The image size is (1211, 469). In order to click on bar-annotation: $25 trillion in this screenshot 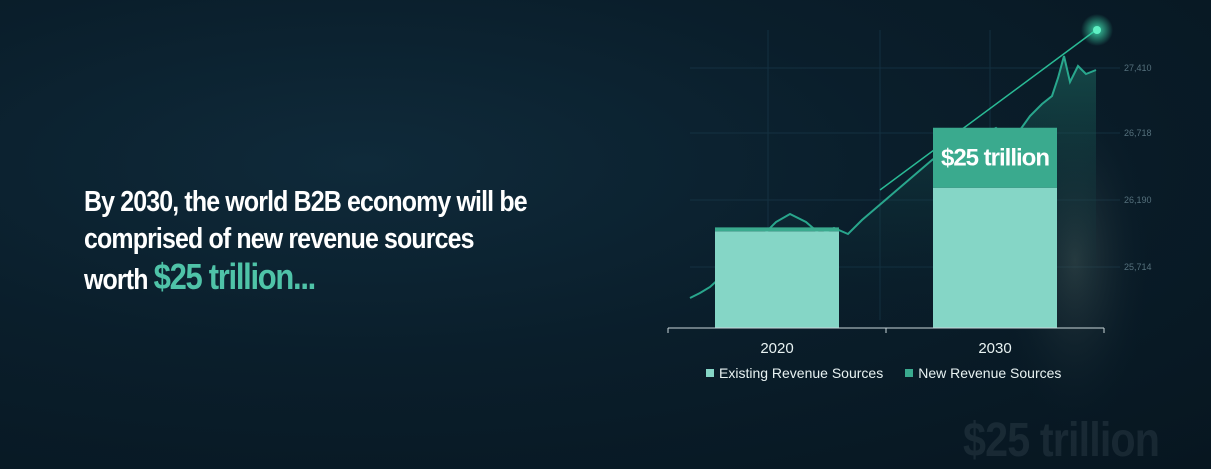, I will do `click(995, 158)`.